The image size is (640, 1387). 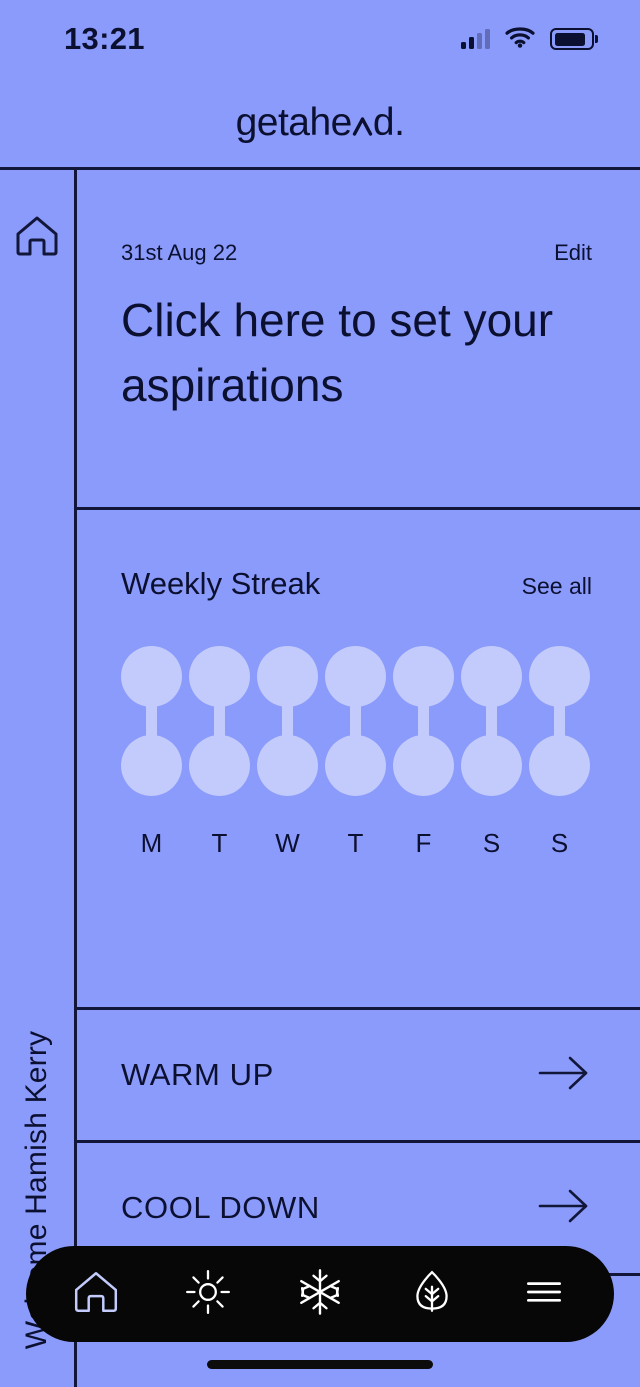 I want to click on nav-item-warm-up, so click(x=208, y=1294).